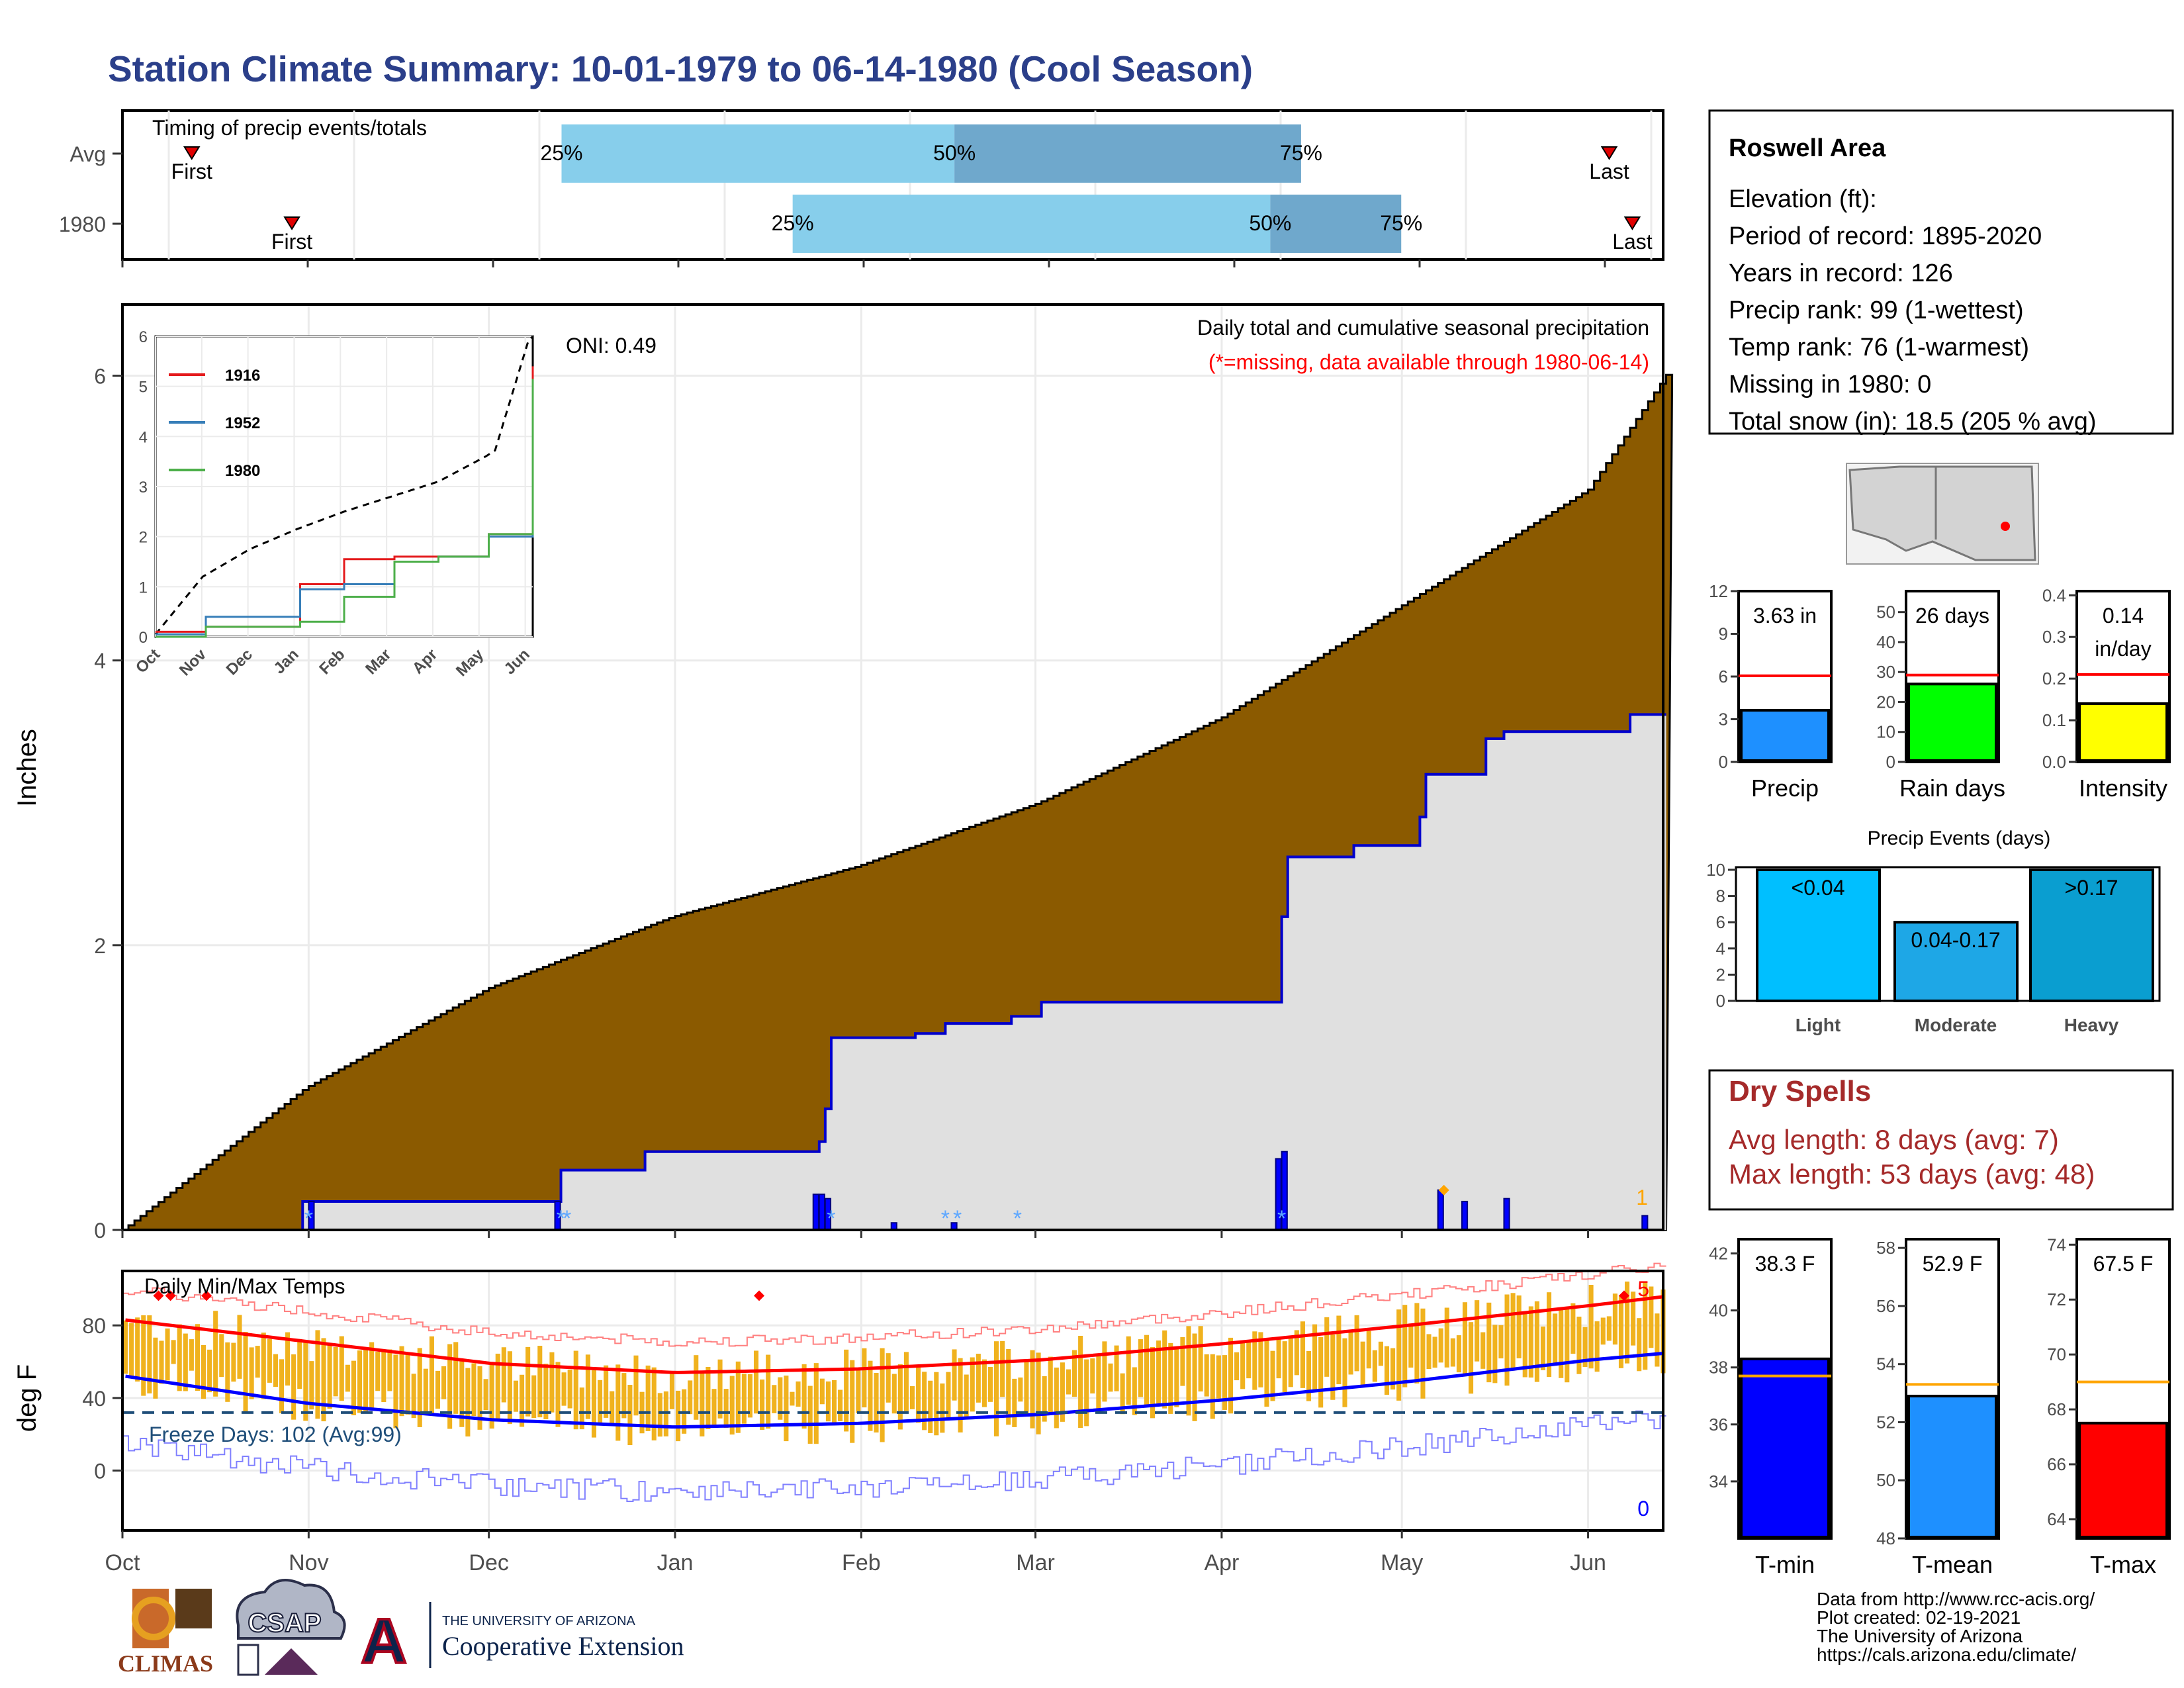  Describe the element at coordinates (1771, 1408) in the screenshot. I see `temp-summary-bar-0: 38.3 F T-min 34 36 38 40 42` at that location.